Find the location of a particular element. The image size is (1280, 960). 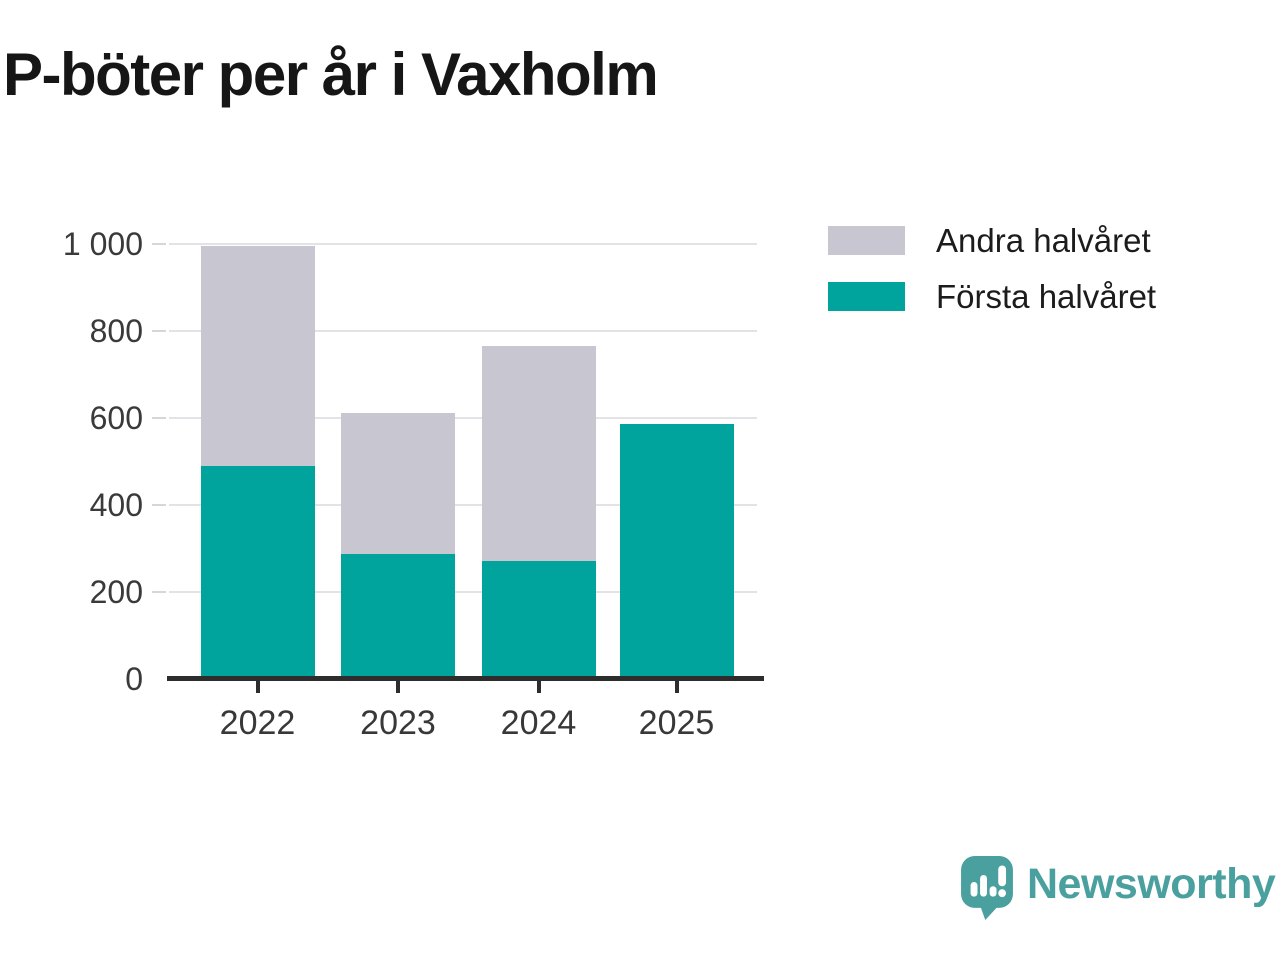

x-axis-label-2025: 2025 is located at coordinates (676, 723).